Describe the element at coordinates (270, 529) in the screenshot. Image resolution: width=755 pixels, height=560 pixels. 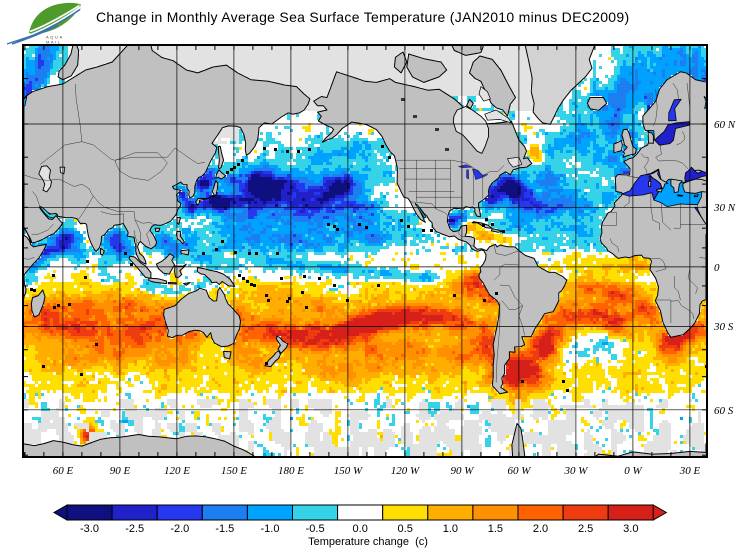
I see `svg-text: -1.0` at that location.